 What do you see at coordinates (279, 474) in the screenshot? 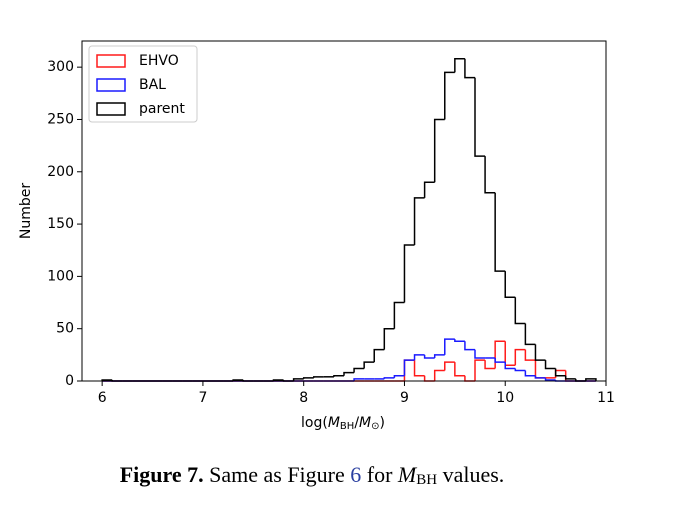
I see `caption-text: Same as Figure` at bounding box center [279, 474].